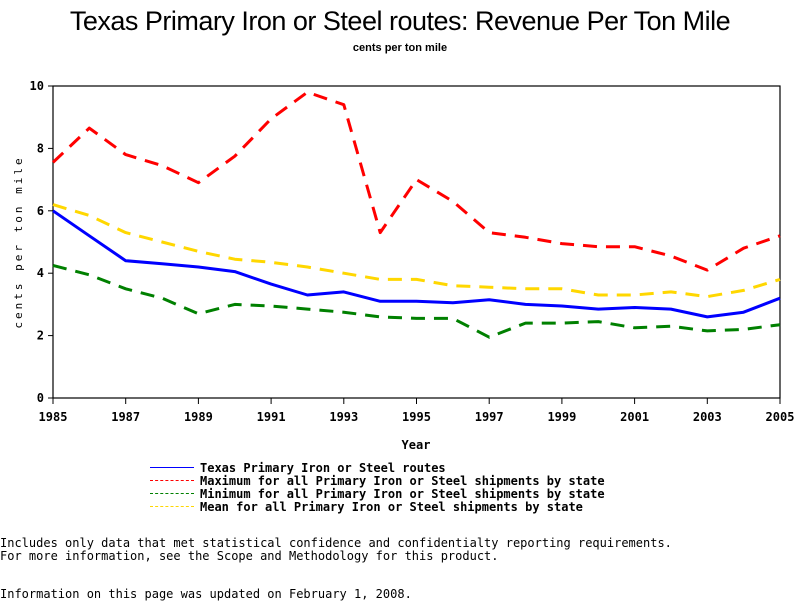 The width and height of the screenshot is (800, 601). Describe the element at coordinates (53, 417) in the screenshot. I see `x-tick-label: 1985` at that location.